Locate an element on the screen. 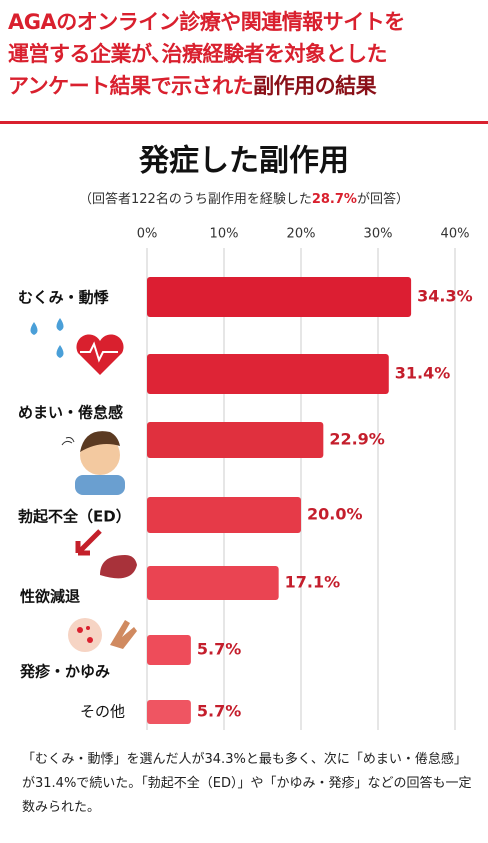 The height and width of the screenshot is (843, 488). category-label: 勃起不全（ED） is located at coordinates (74, 517).